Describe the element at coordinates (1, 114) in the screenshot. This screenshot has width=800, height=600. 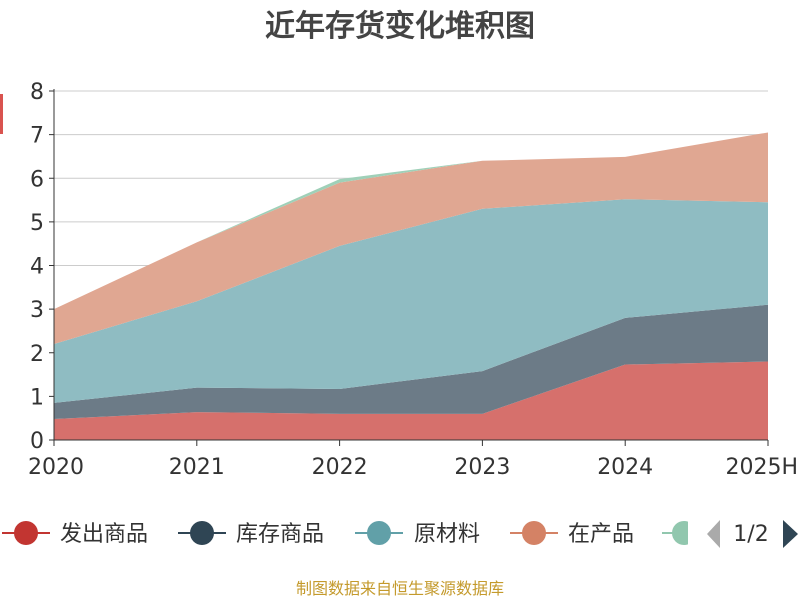
I see `axis-side-marker` at that location.